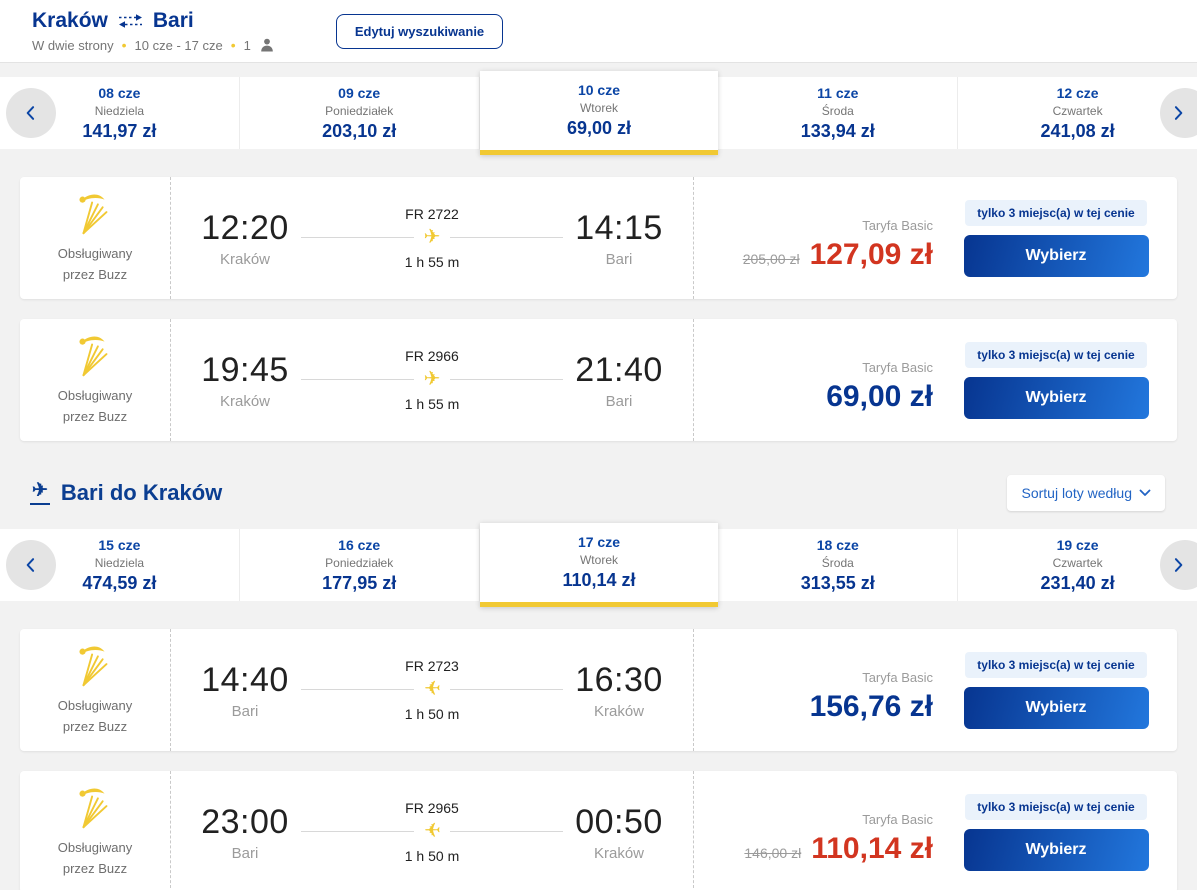  Describe the element at coordinates (838, 92) in the screenshot. I see `date-label: 11 cze` at that location.